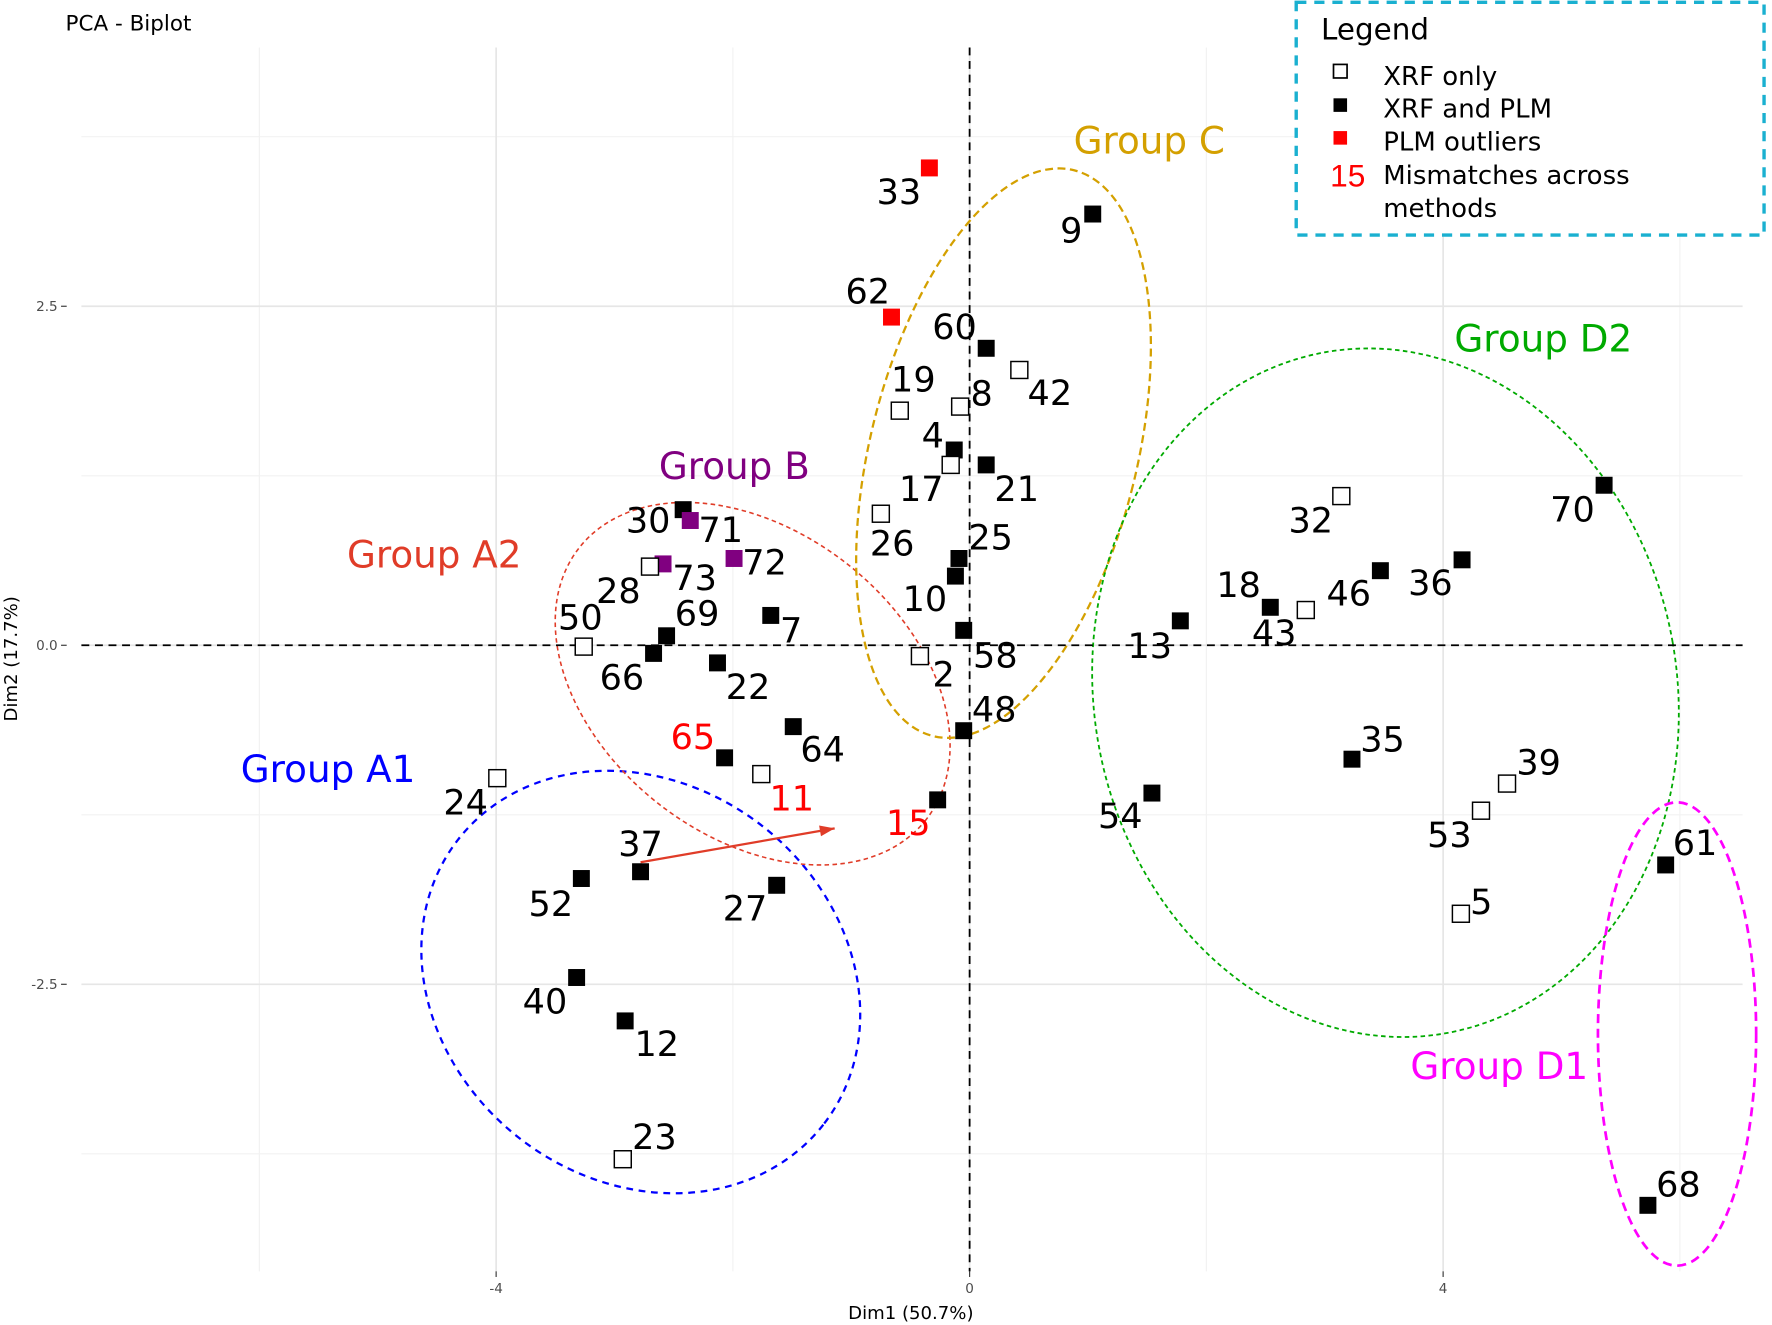 This screenshot has width=1772, height=1325. What do you see at coordinates (693, 737) in the screenshot?
I see `point-label-65: 65` at bounding box center [693, 737].